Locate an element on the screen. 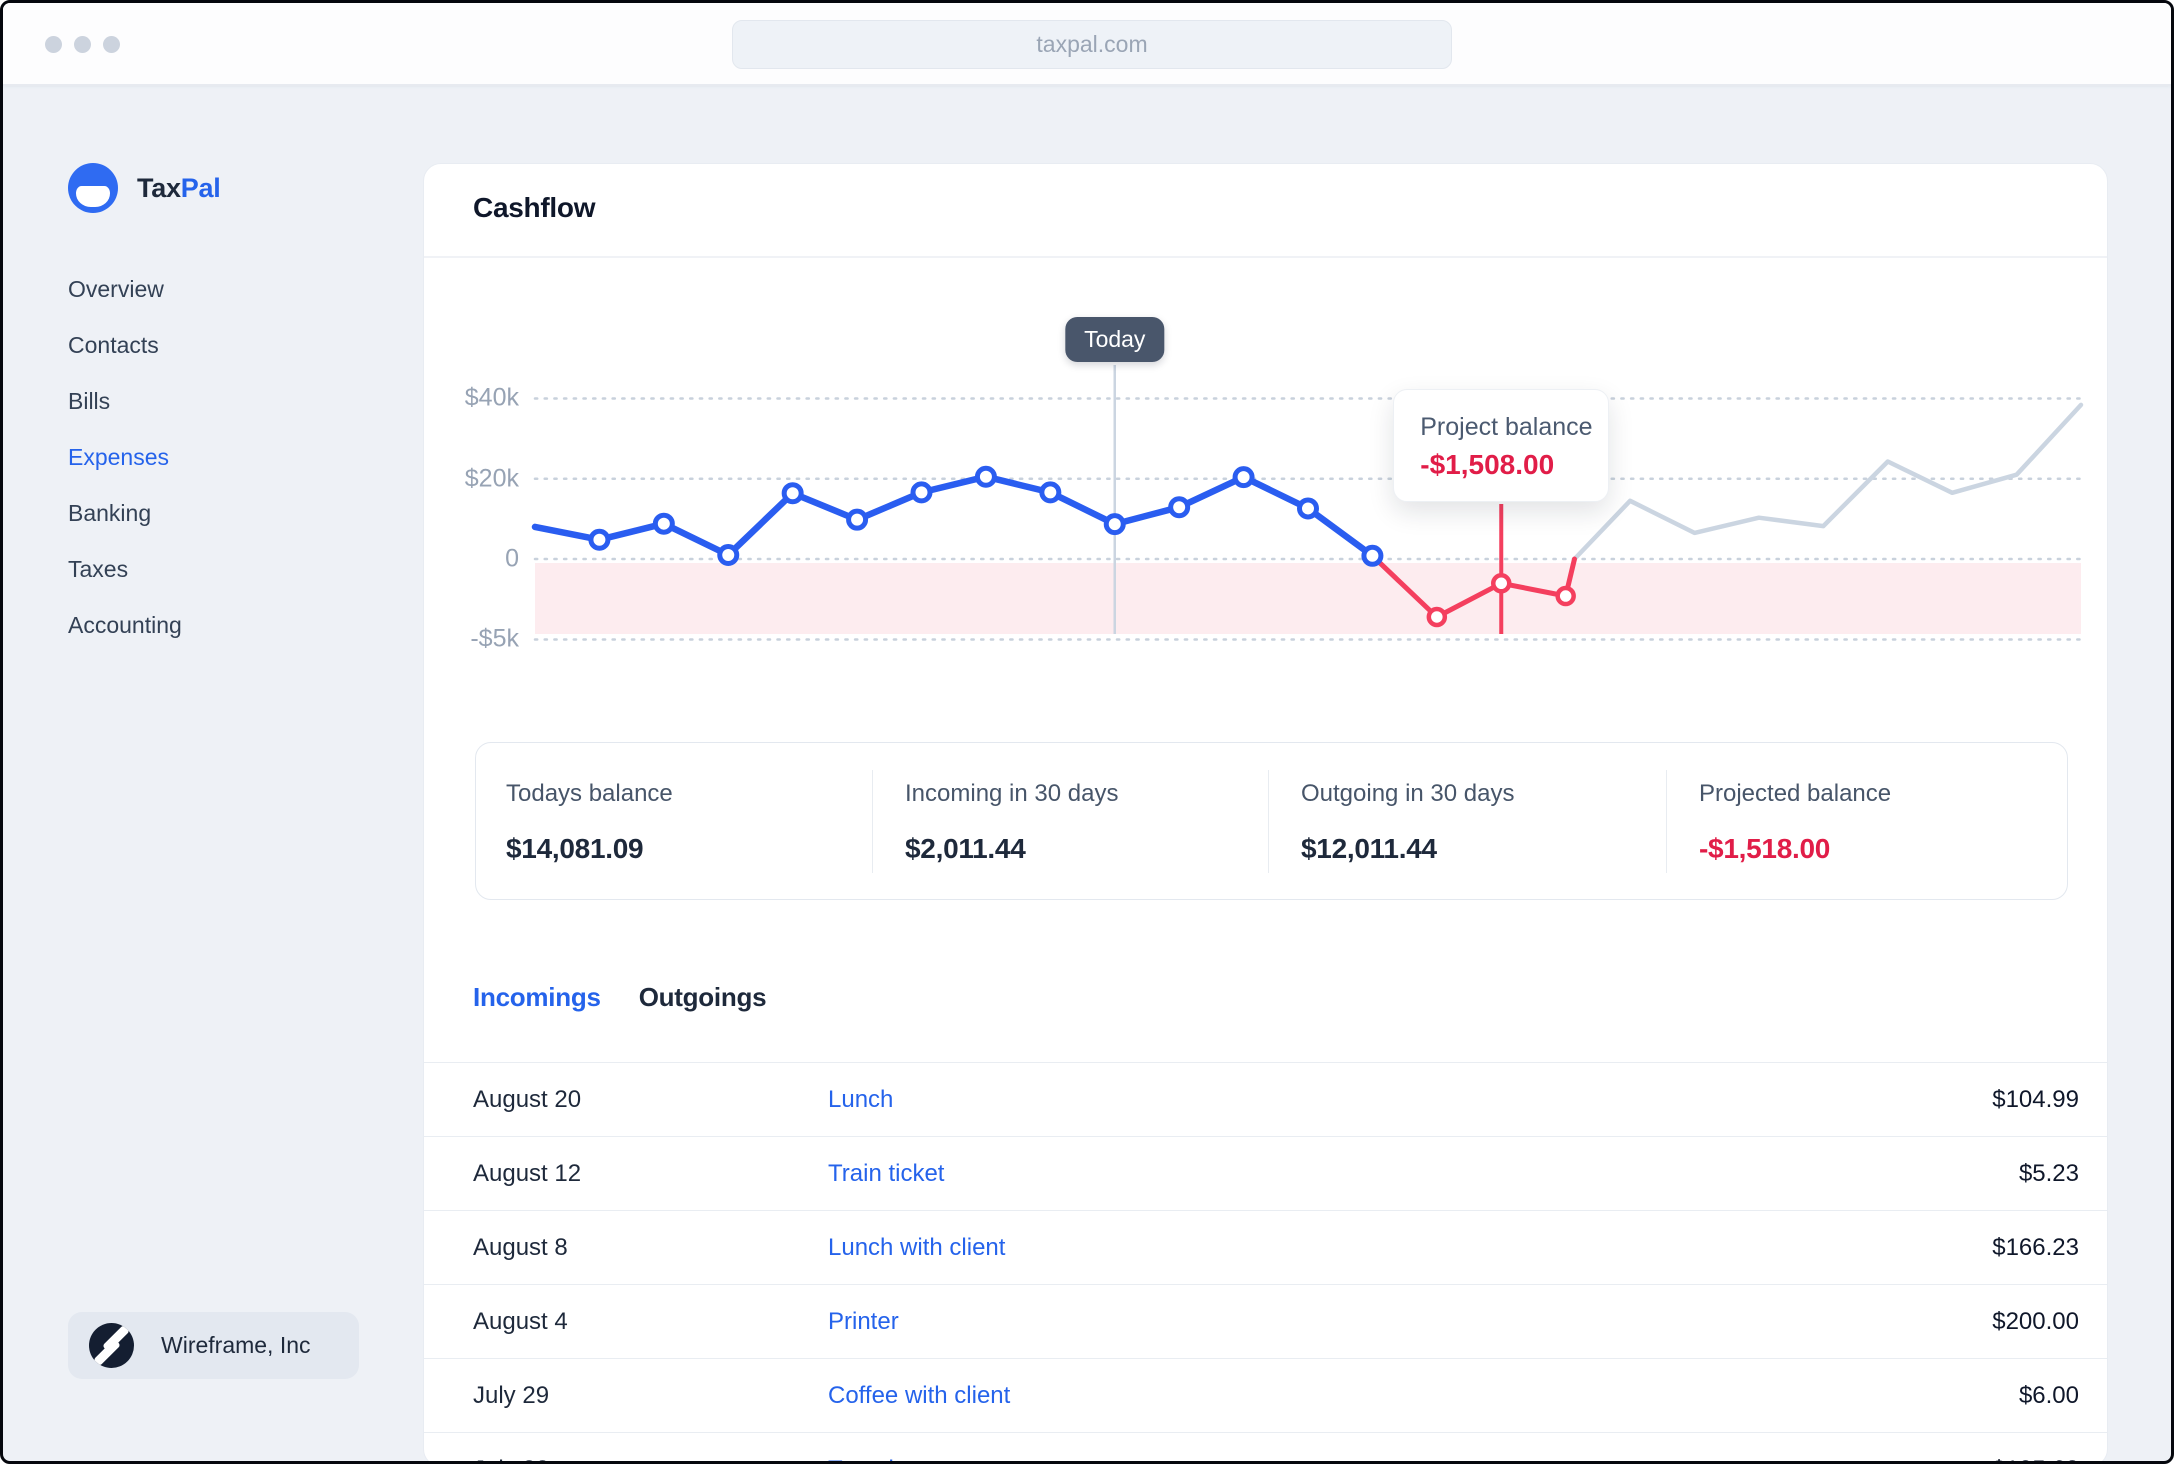  transaction-date: August 4 is located at coordinates (520, 1321).